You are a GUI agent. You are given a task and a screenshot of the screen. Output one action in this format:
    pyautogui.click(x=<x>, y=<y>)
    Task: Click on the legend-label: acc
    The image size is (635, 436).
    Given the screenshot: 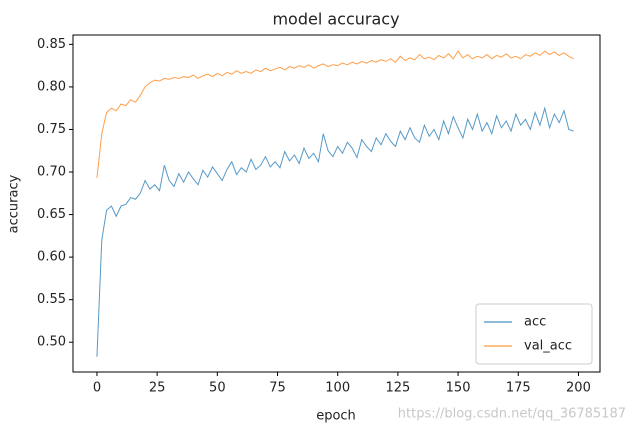 What is the action you would take?
    pyautogui.click(x=535, y=322)
    